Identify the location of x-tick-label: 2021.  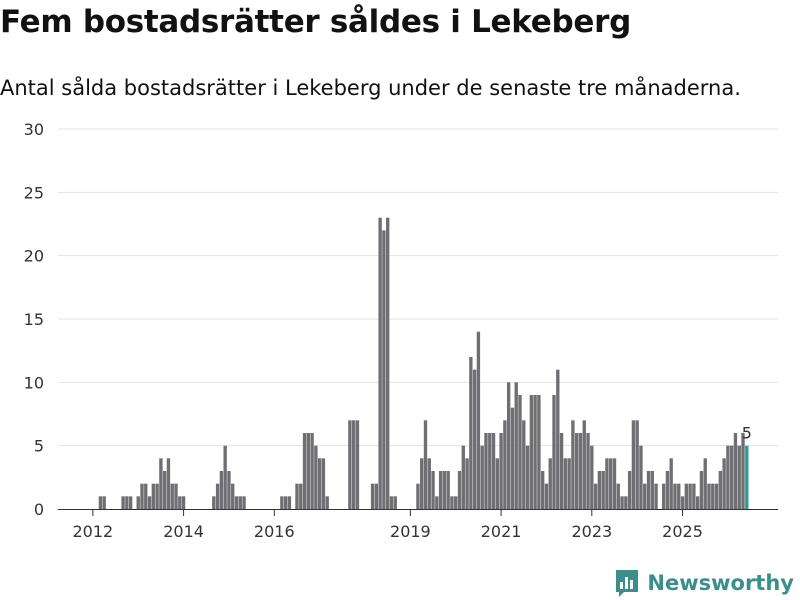
(501, 531).